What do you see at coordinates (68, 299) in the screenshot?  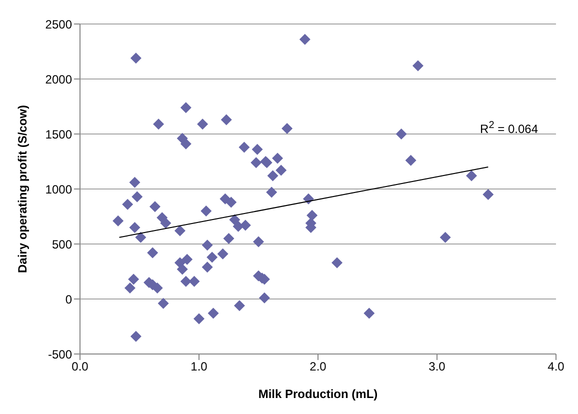 I see `y-tick-label: 0` at bounding box center [68, 299].